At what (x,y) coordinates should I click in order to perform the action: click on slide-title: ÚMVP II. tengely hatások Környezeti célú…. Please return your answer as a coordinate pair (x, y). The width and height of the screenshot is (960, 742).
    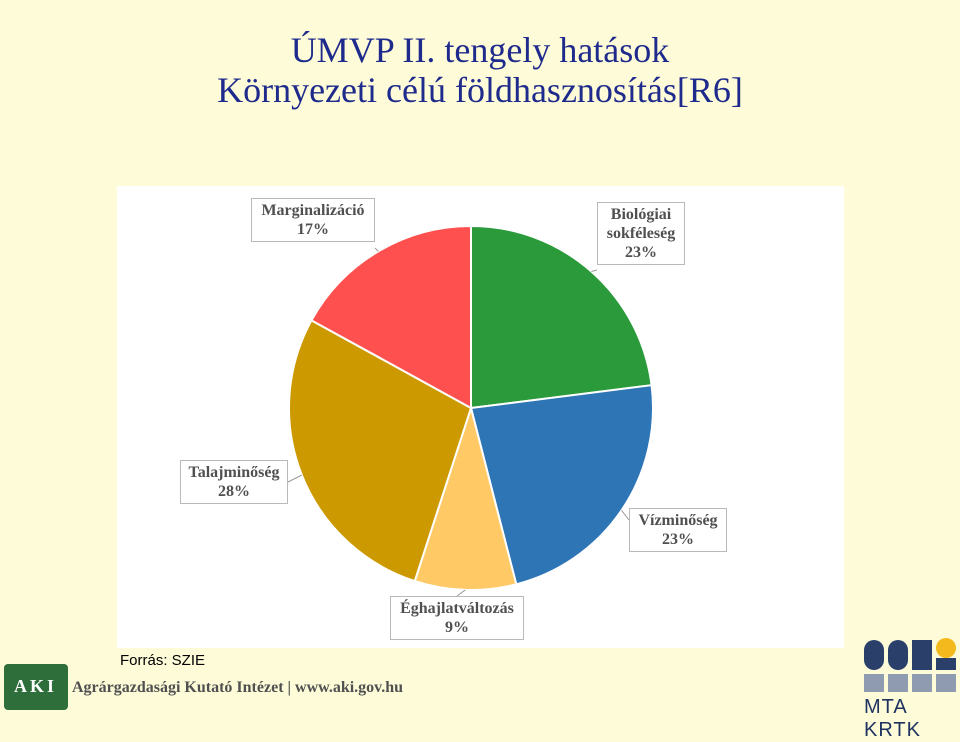
    Looking at the image, I should click on (480, 70).